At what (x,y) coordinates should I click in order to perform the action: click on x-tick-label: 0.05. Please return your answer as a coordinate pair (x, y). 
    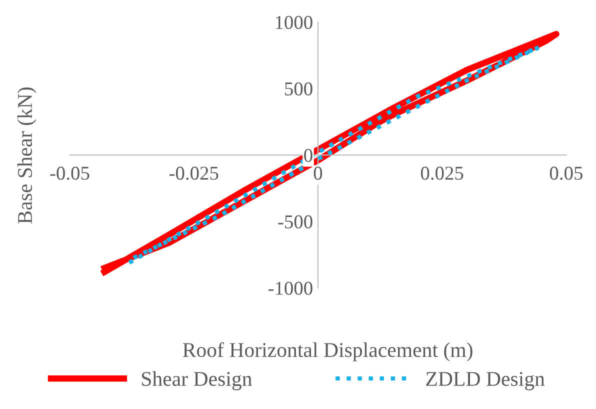
    Looking at the image, I should click on (566, 173).